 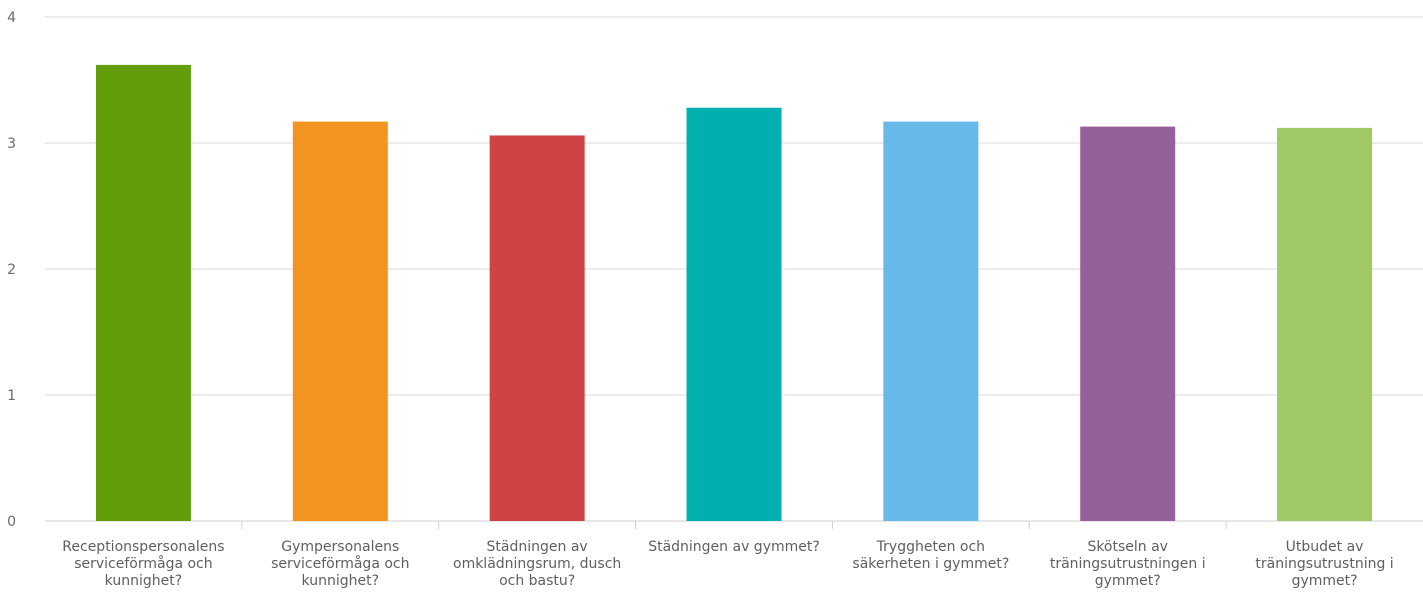 I want to click on x-category-label-line: Tryggheten och, so click(x=930, y=547).